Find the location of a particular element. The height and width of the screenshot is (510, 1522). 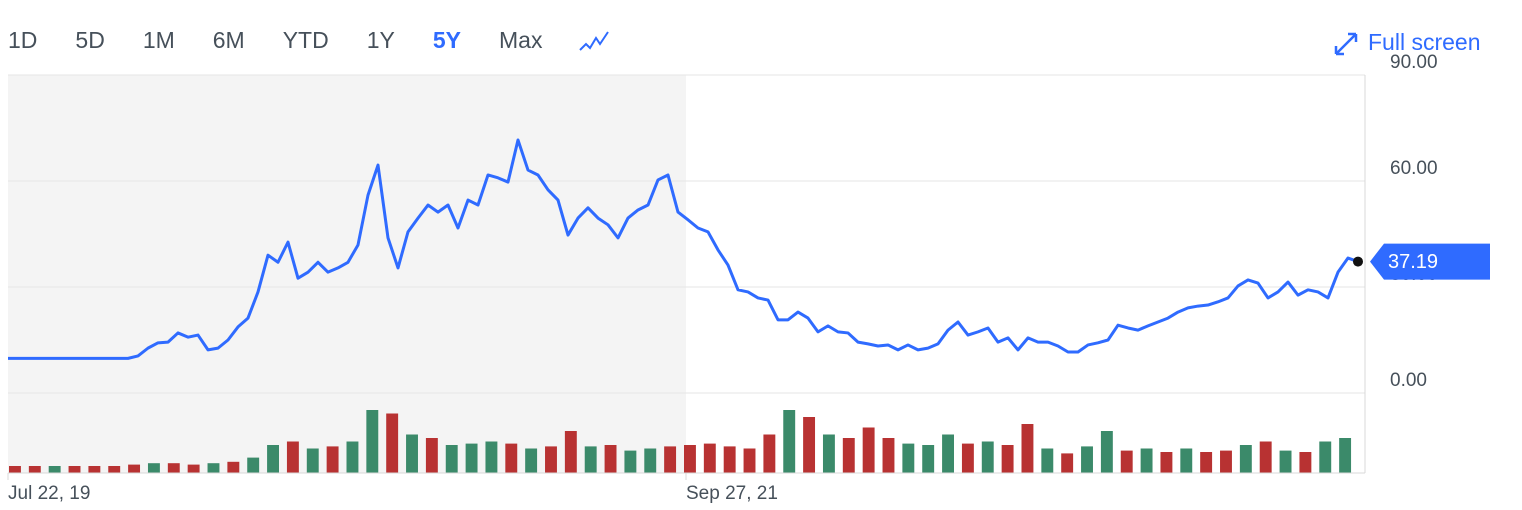

fullscreen-icon is located at coordinates (1346, 44).